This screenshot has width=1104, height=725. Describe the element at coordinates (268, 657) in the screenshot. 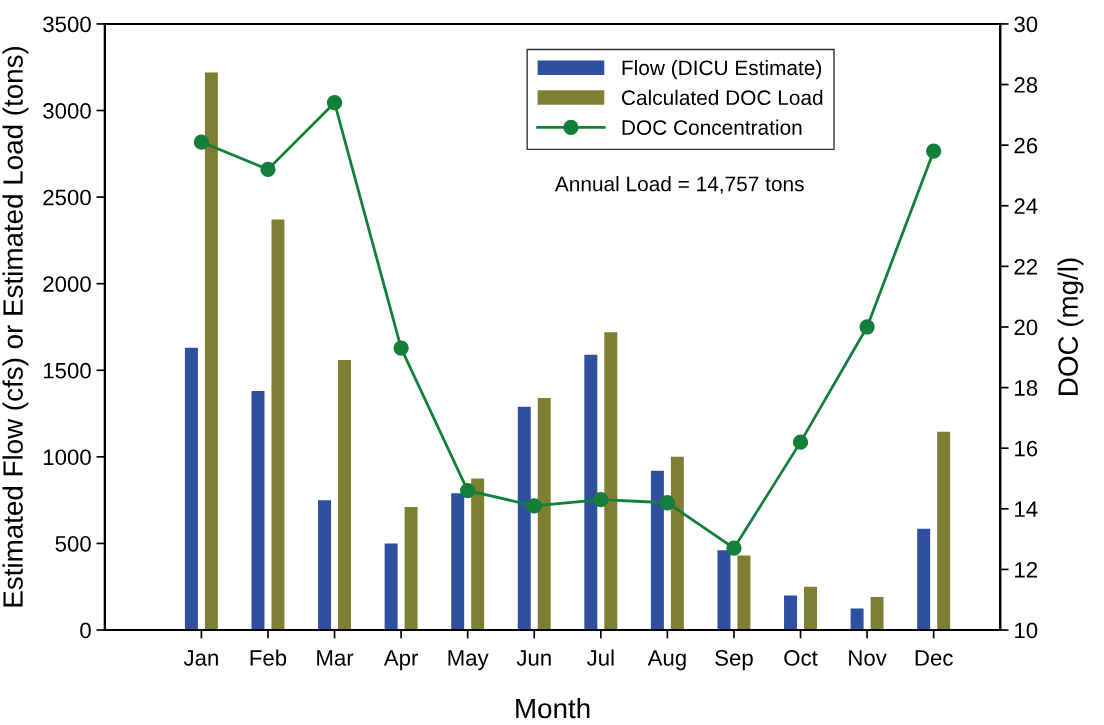

I see `x-tick-label: Feb` at that location.